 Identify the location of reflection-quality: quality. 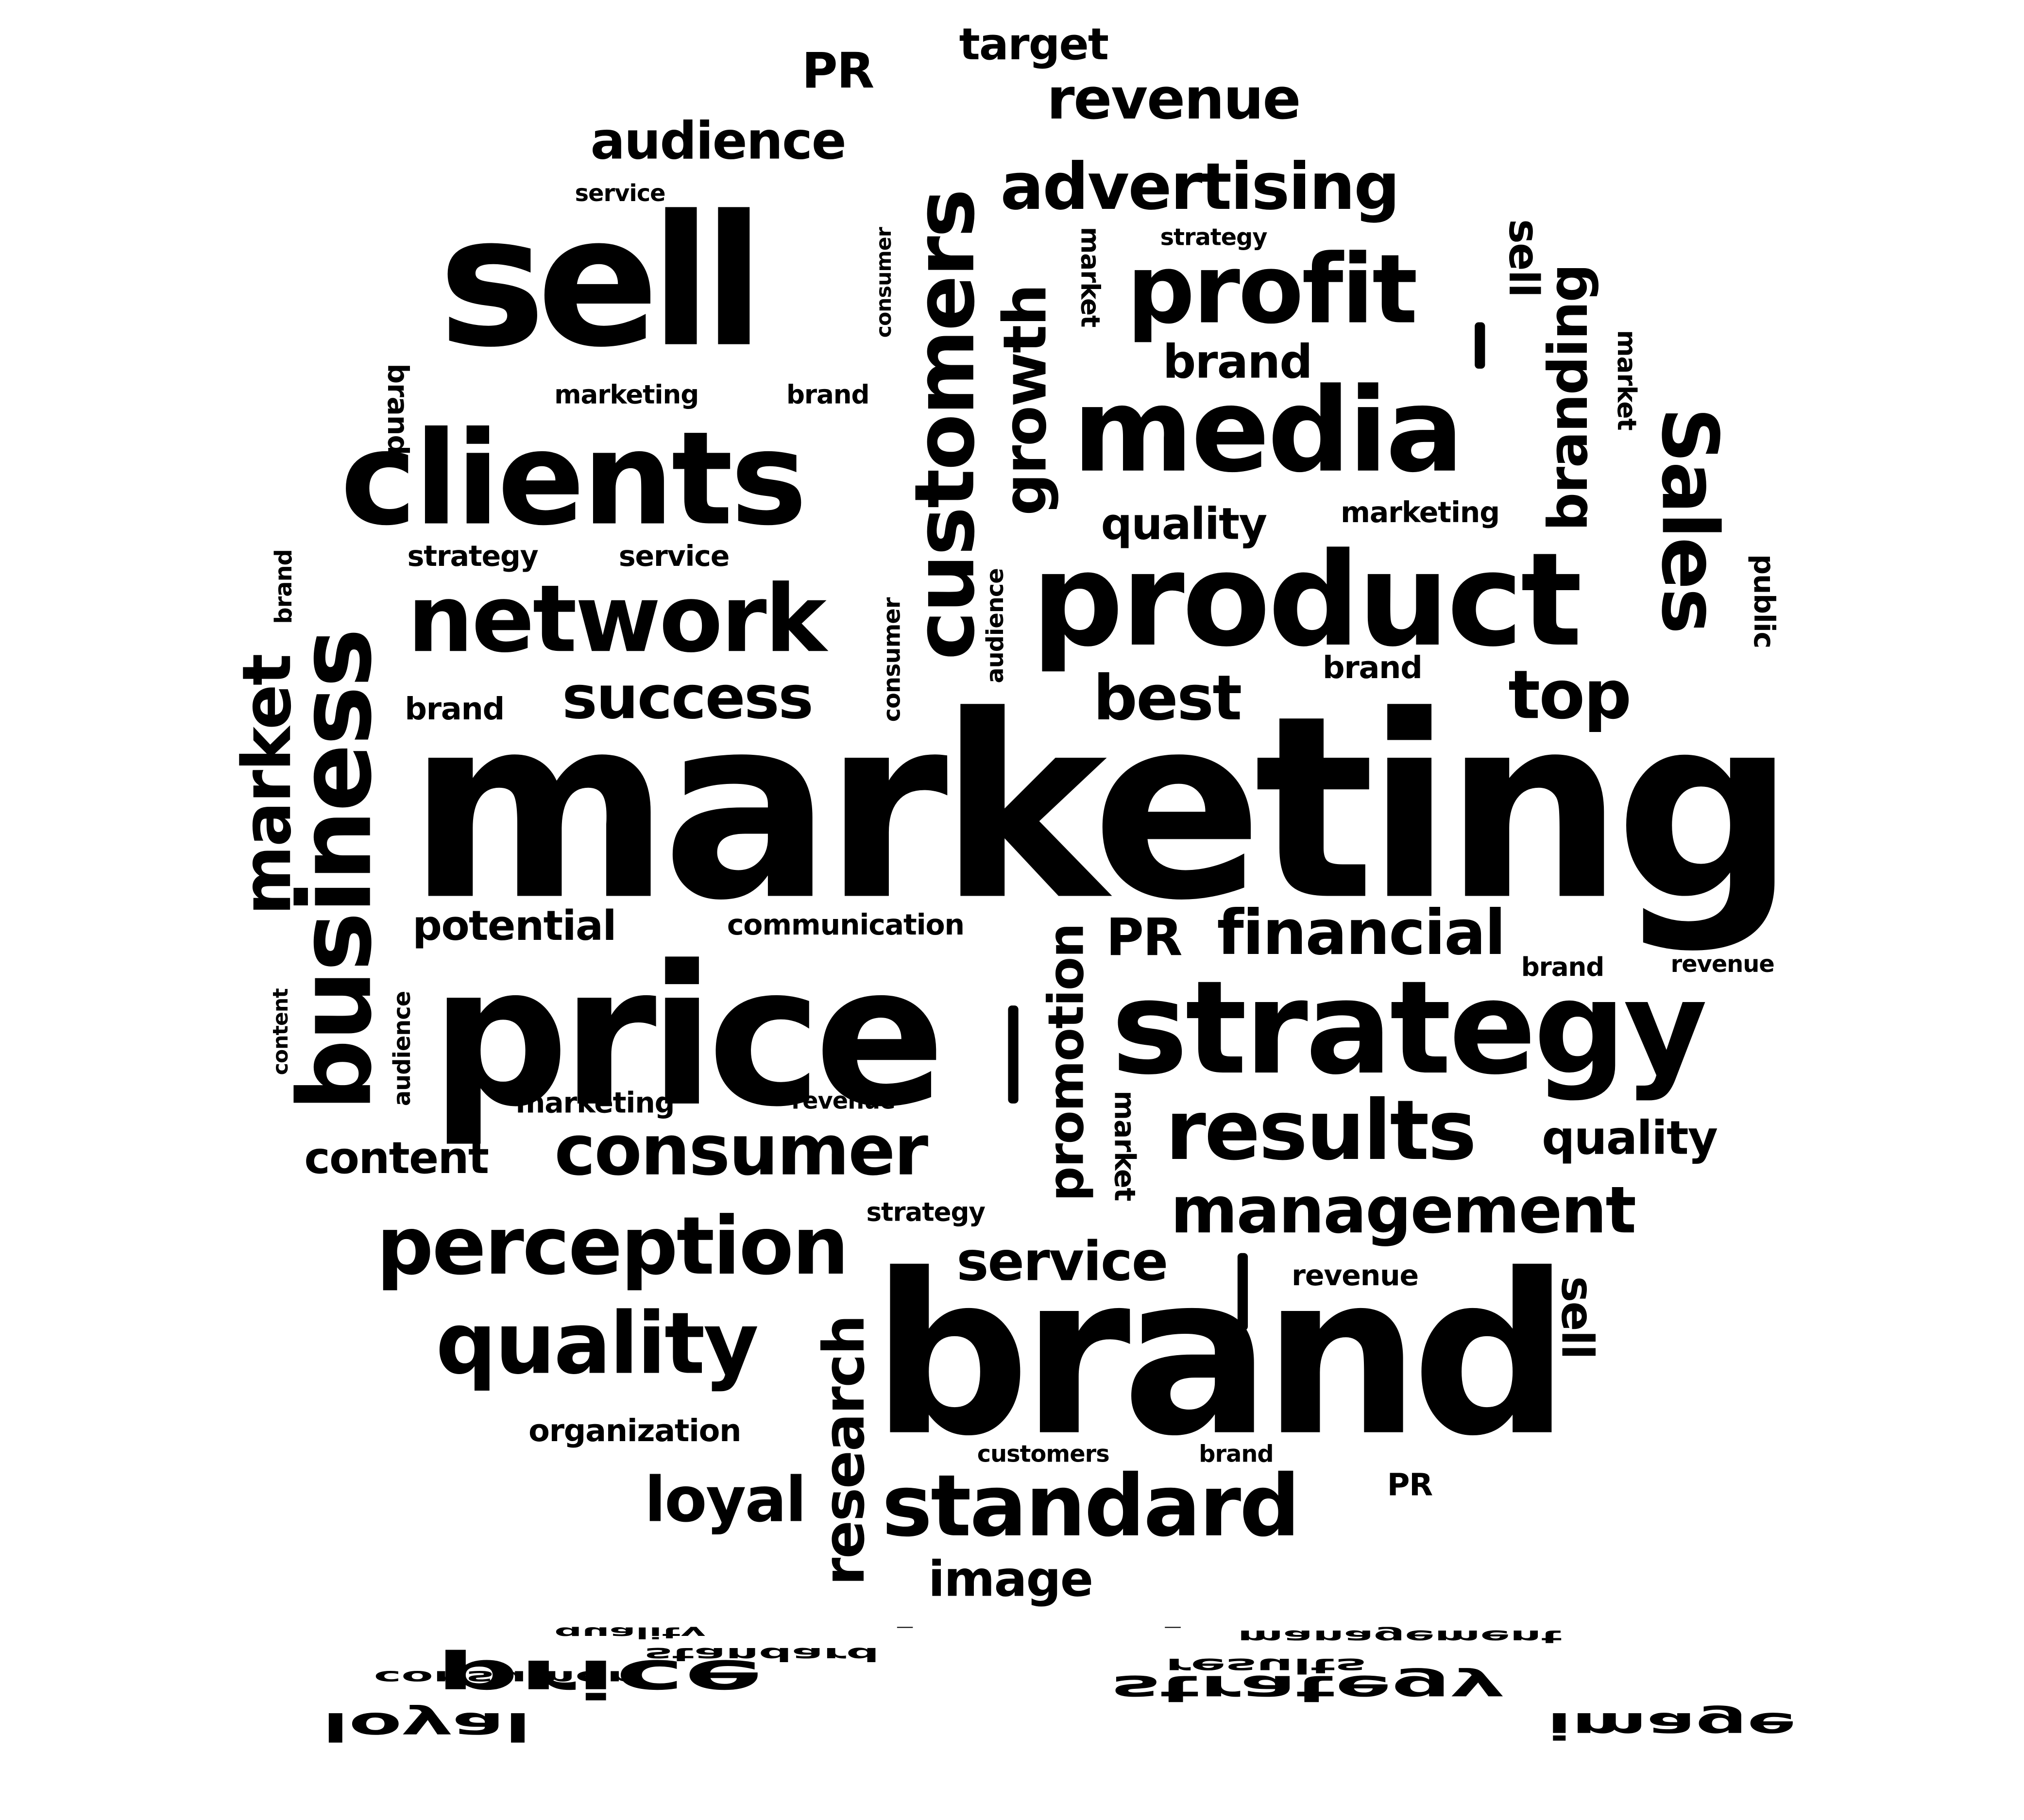
(630, 1634).